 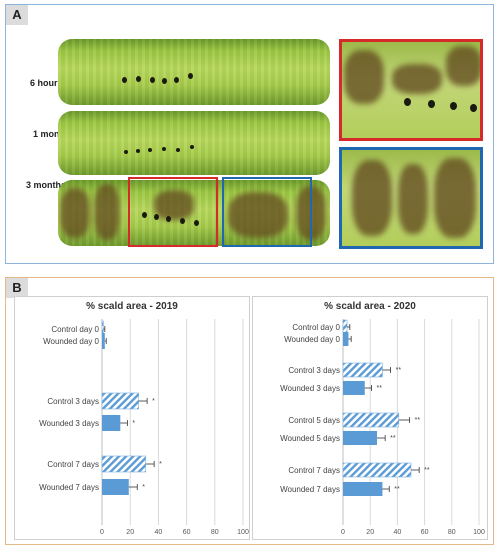 I want to click on panel-a-tag: A, so click(x=17, y=15).